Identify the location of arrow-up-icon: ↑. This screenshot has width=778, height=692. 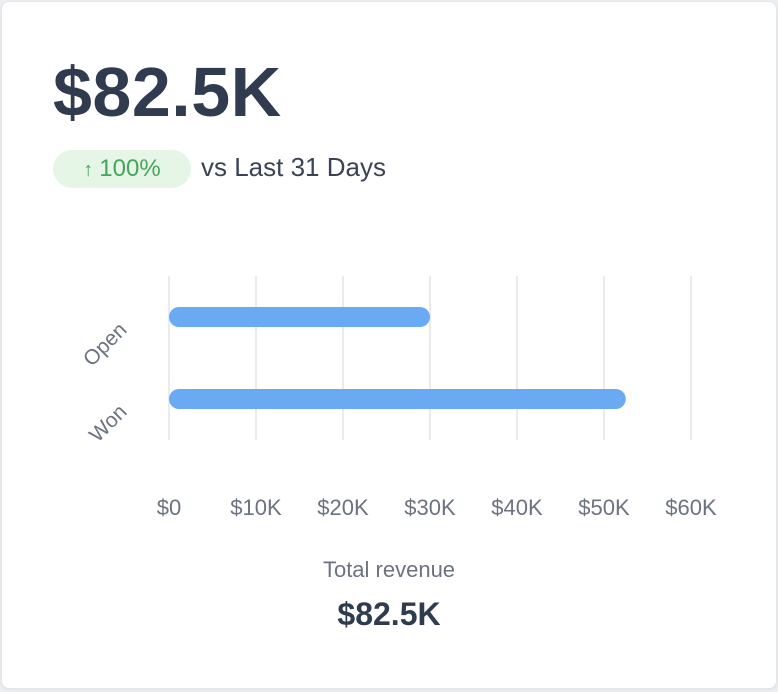
(88, 170).